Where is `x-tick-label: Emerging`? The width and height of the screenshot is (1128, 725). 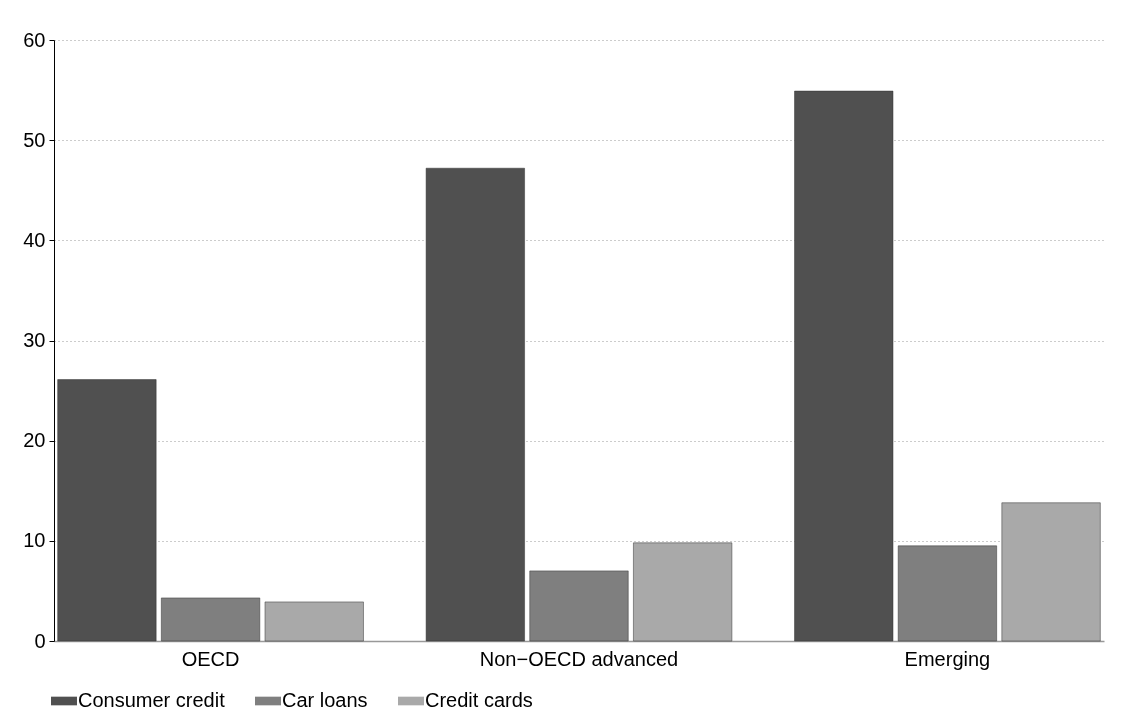
x-tick-label: Emerging is located at coordinates (947, 658).